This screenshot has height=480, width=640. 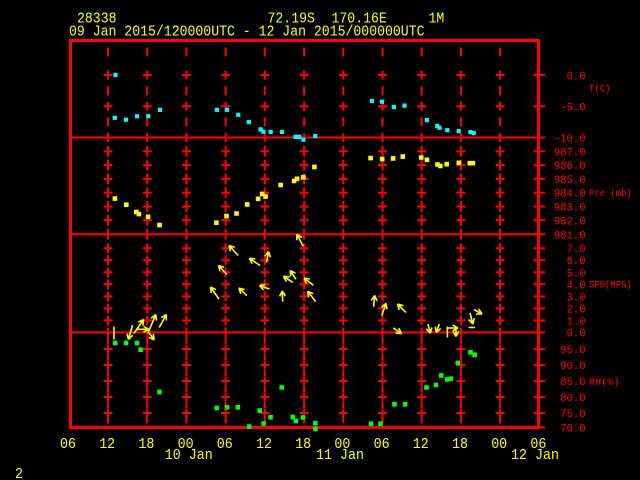 What do you see at coordinates (340, 455) in the screenshot?
I see `svg-text: 11 Jan` at bounding box center [340, 455].